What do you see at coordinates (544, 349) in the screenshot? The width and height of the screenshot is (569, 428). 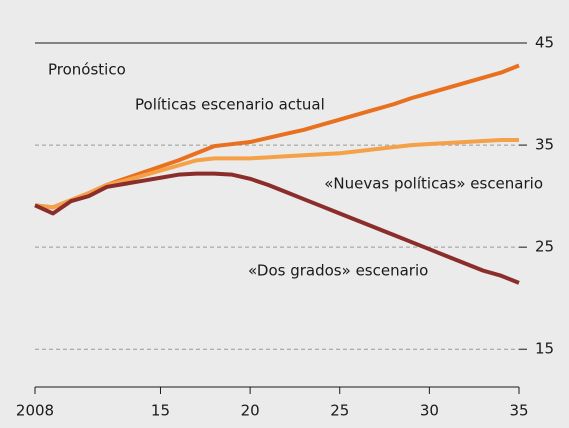 I see `y-tick-label: 15` at bounding box center [544, 349].